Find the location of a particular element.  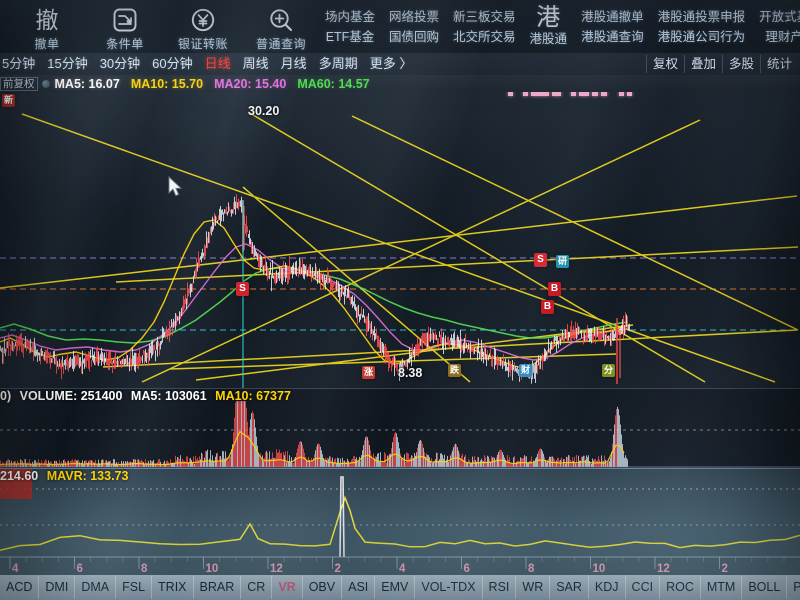

indicator-button-kdj: KDJ is located at coordinates (607, 587).